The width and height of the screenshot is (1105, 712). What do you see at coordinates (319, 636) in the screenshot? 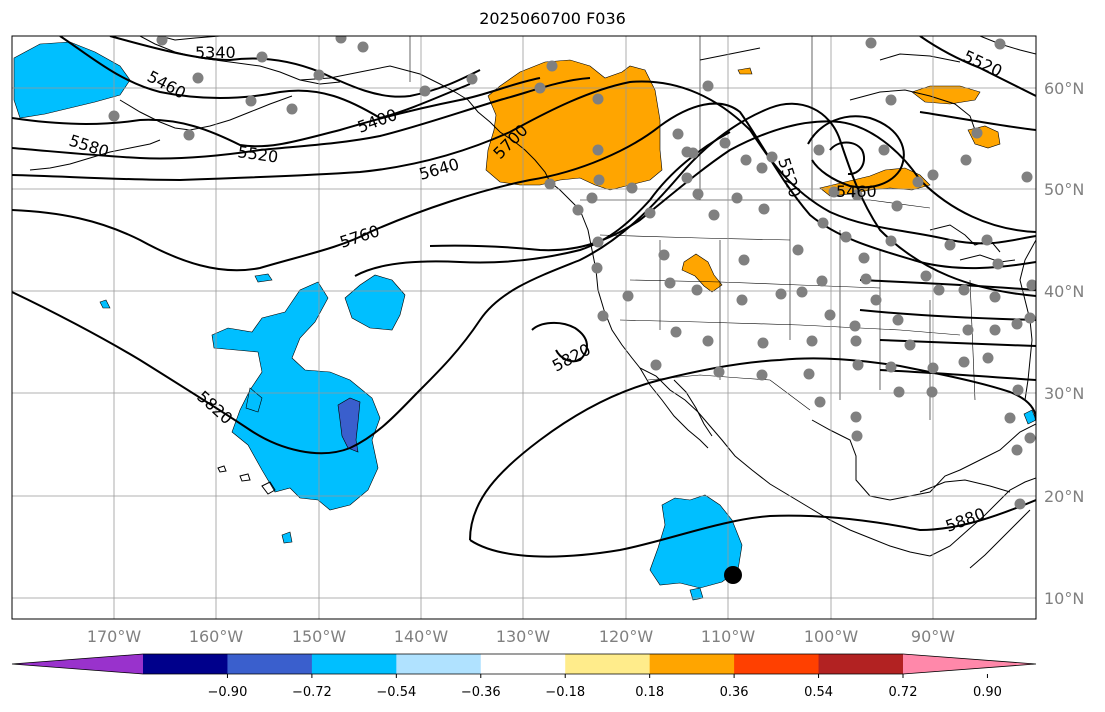
I see `lon-label: 150°W` at bounding box center [319, 636].